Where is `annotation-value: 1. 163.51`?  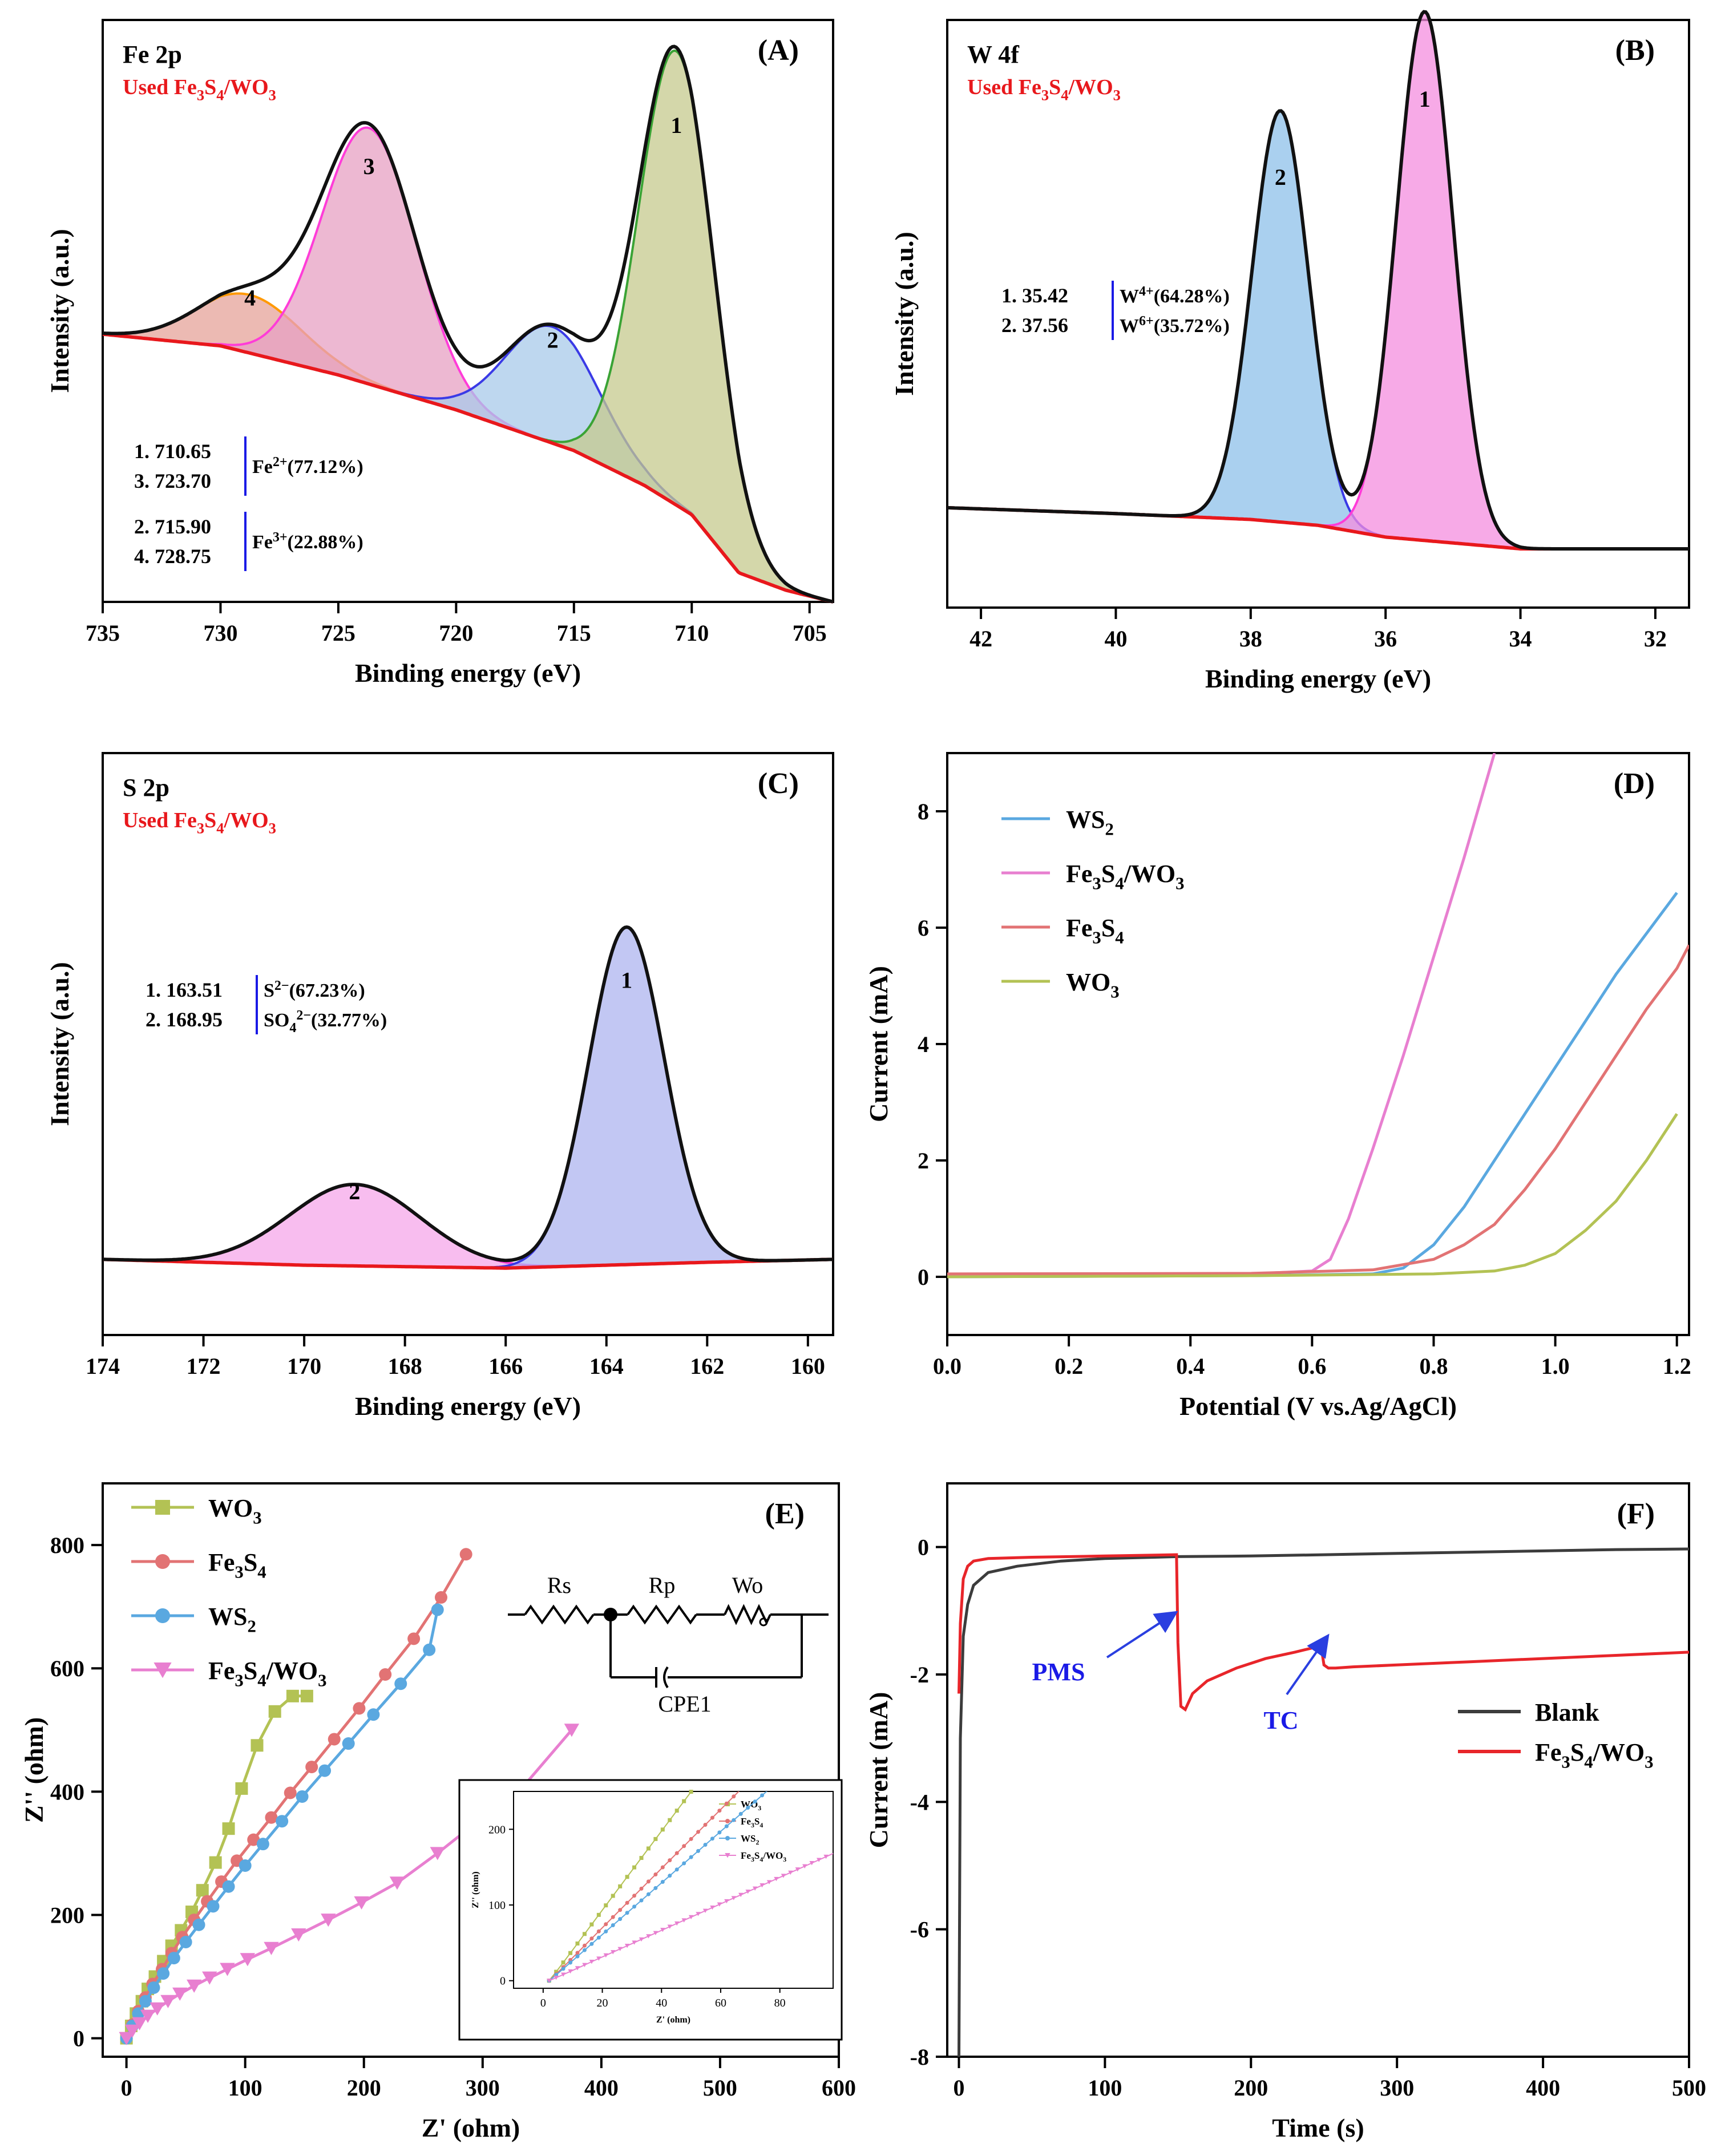
annotation-value: 1. 163.51 is located at coordinates (184, 990).